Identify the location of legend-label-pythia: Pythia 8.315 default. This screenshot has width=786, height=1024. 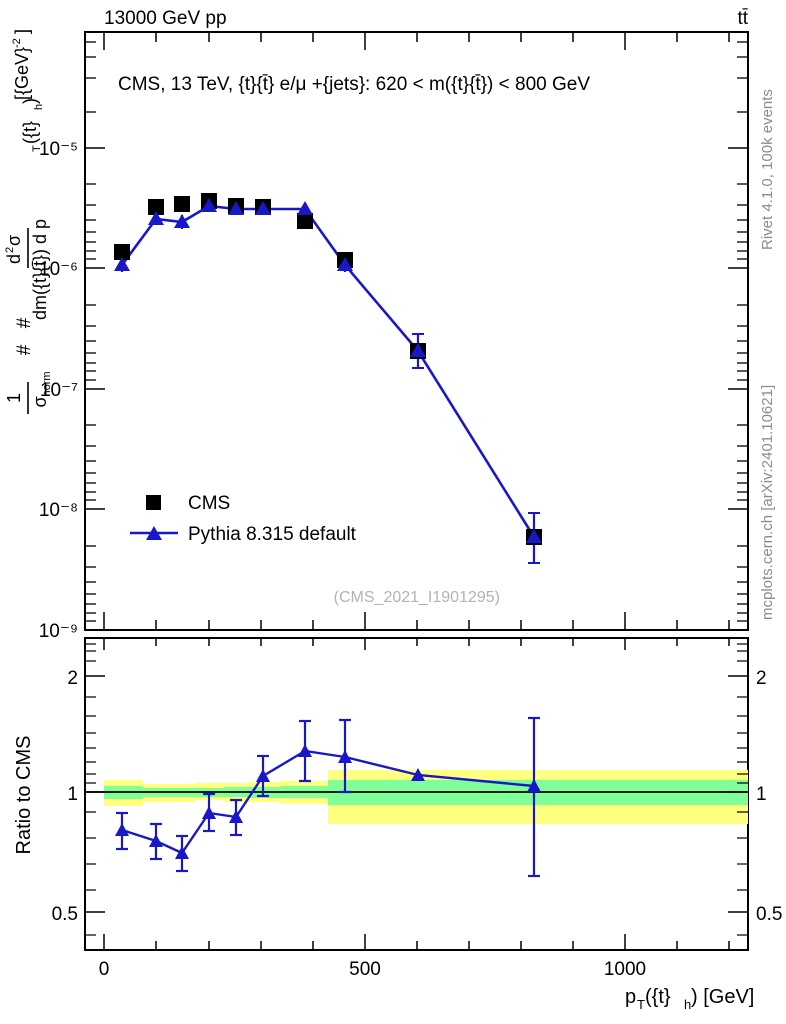
(272, 534).